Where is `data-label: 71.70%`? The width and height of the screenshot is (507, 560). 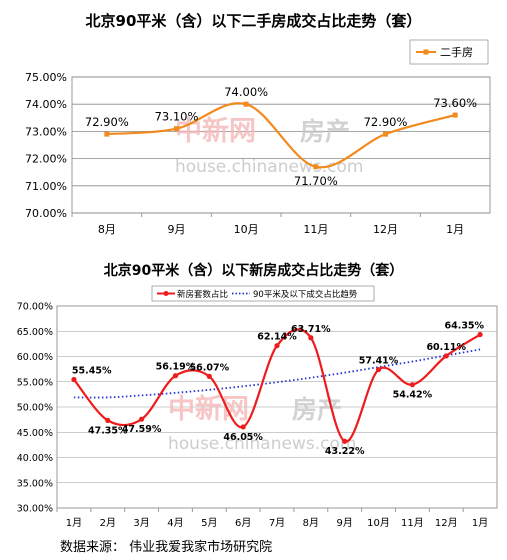
data-label: 71.70% is located at coordinates (316, 181).